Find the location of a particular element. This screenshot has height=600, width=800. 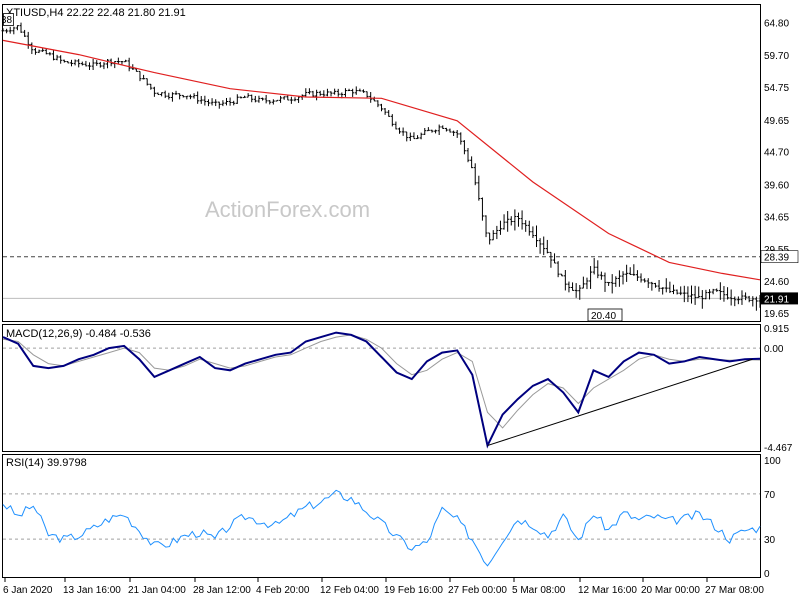

macd-y-tick-label: 0.915 is located at coordinates (776, 329).